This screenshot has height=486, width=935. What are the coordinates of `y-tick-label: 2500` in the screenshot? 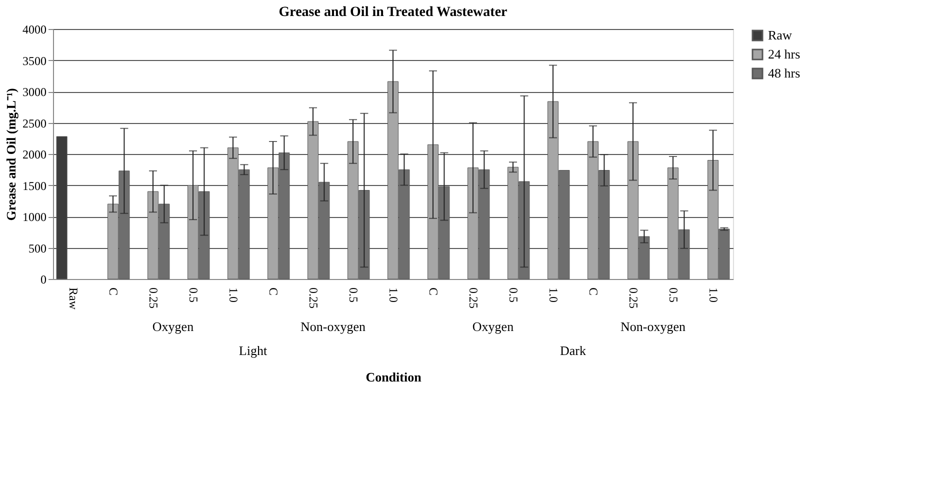 It's located at (34, 123).